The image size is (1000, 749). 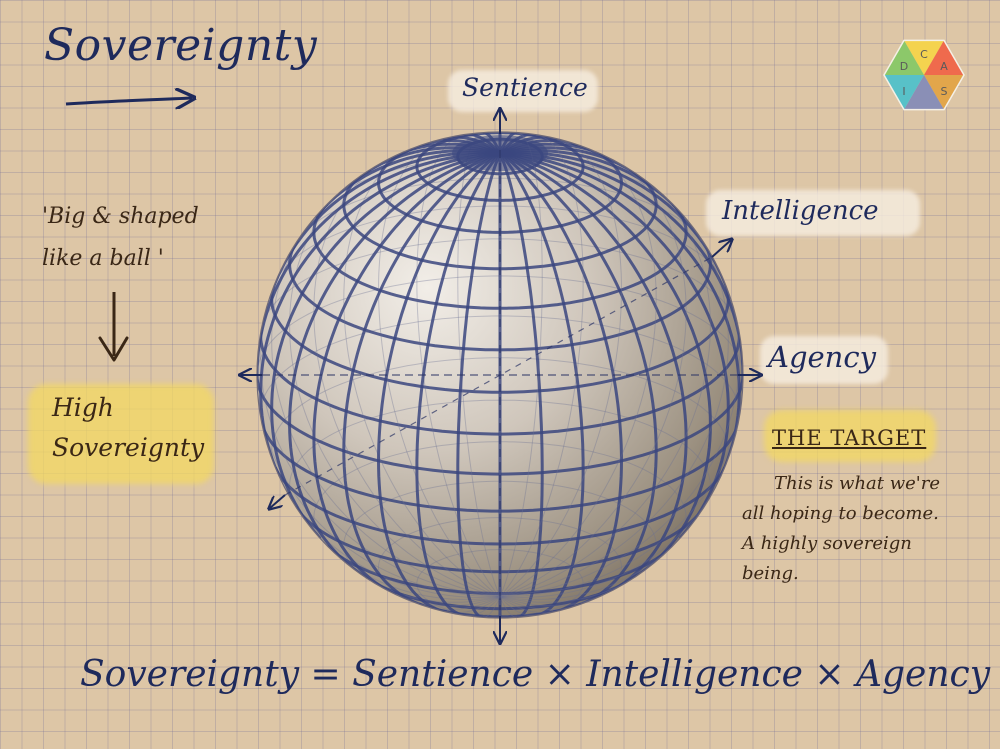 I want to click on logo-letter-c: C, so click(x=924, y=54).